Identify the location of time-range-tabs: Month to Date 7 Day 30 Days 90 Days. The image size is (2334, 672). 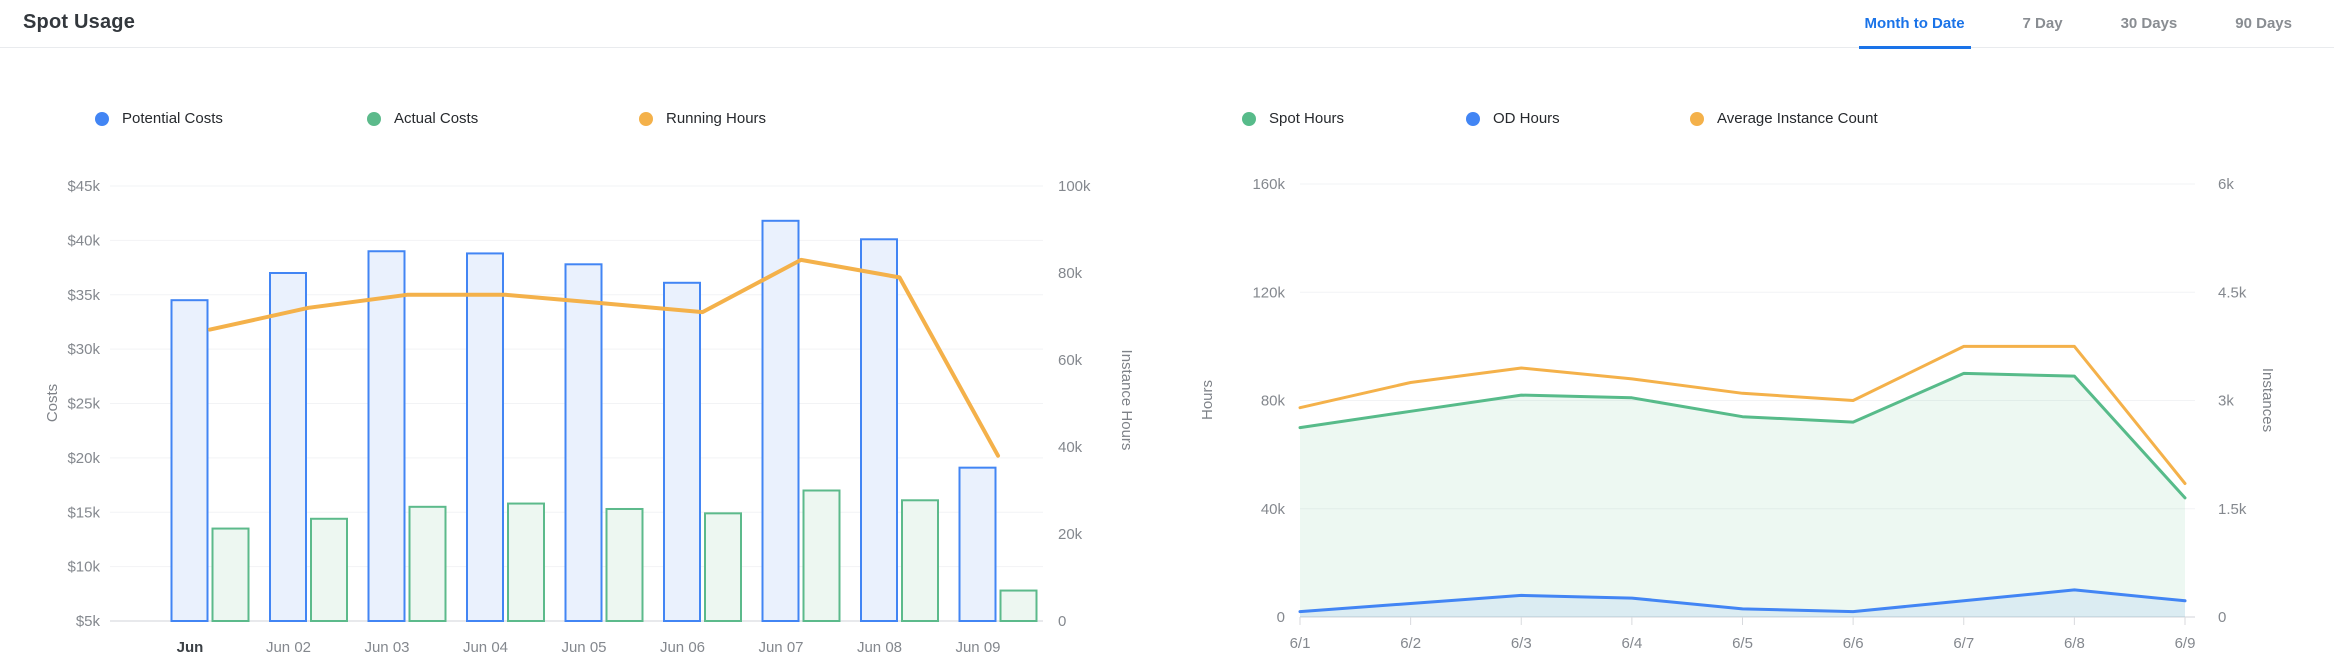
(2069, 24).